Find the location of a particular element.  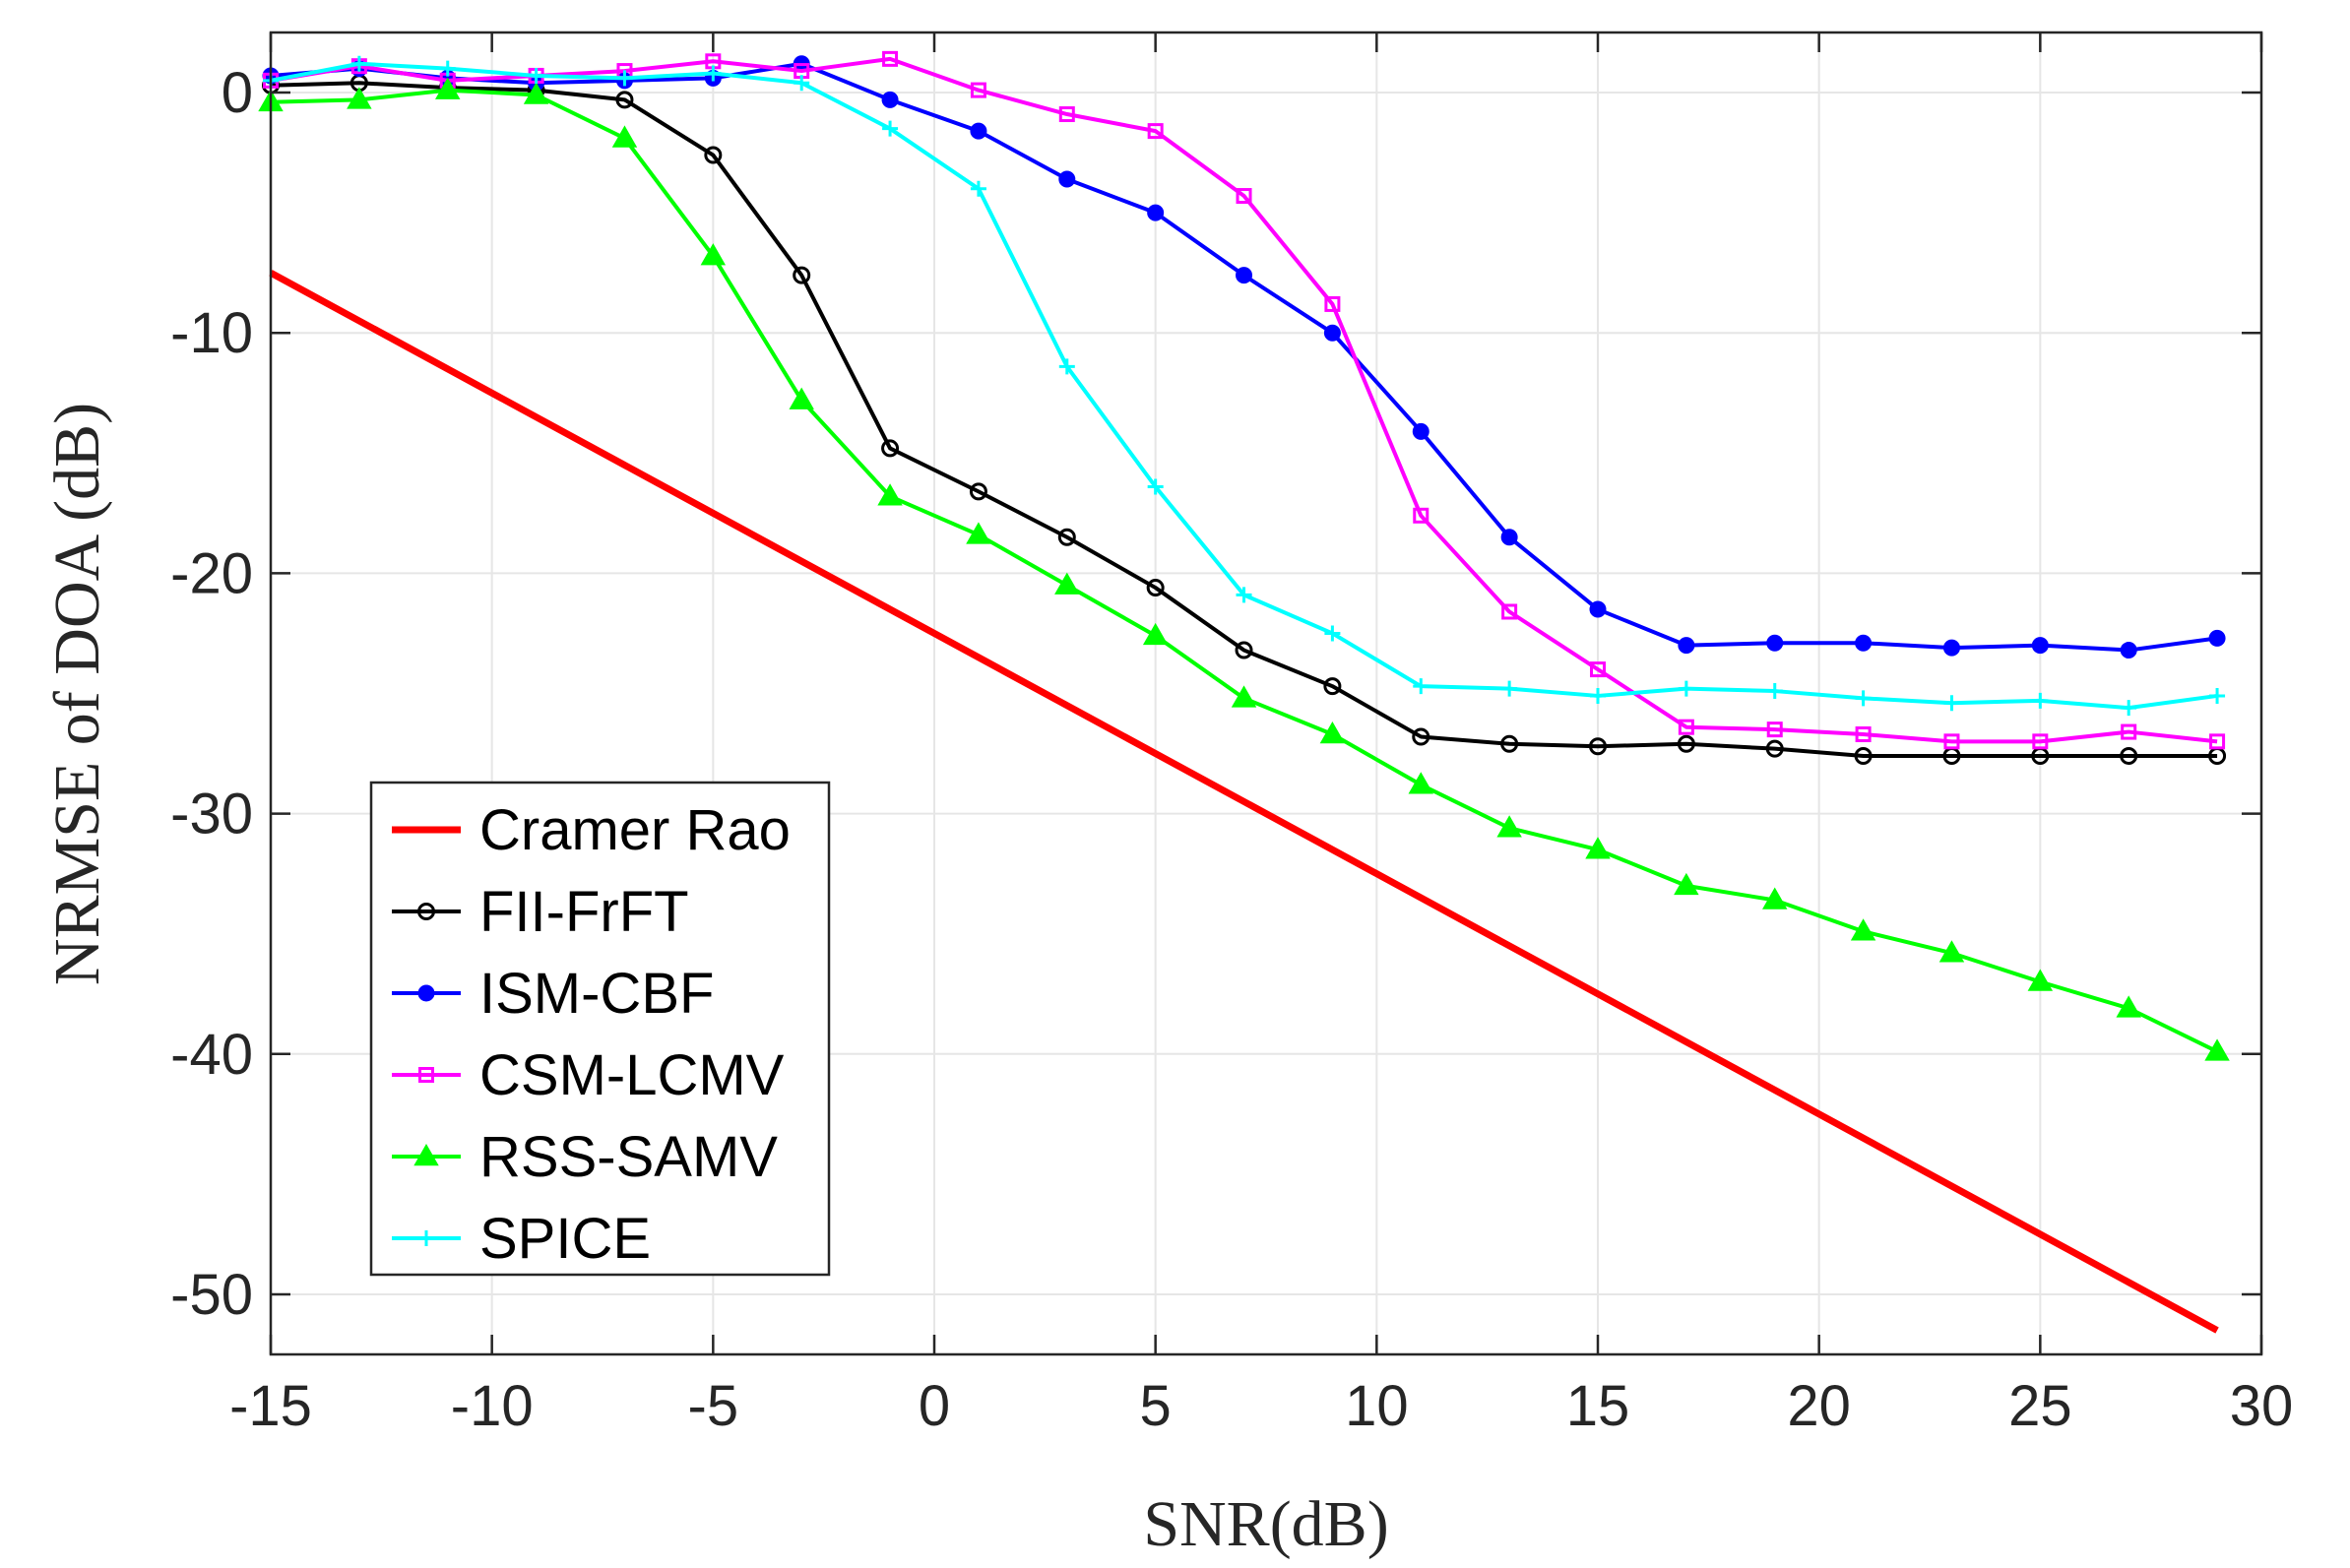

legend-label: ISM-CBF is located at coordinates (596, 994).